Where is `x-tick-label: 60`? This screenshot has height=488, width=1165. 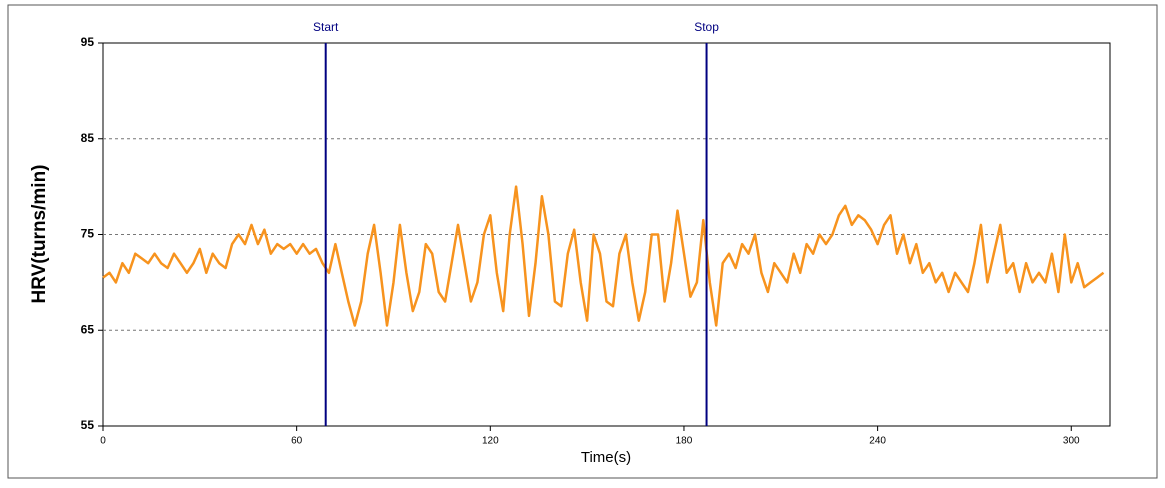
x-tick-label: 60 is located at coordinates (297, 441).